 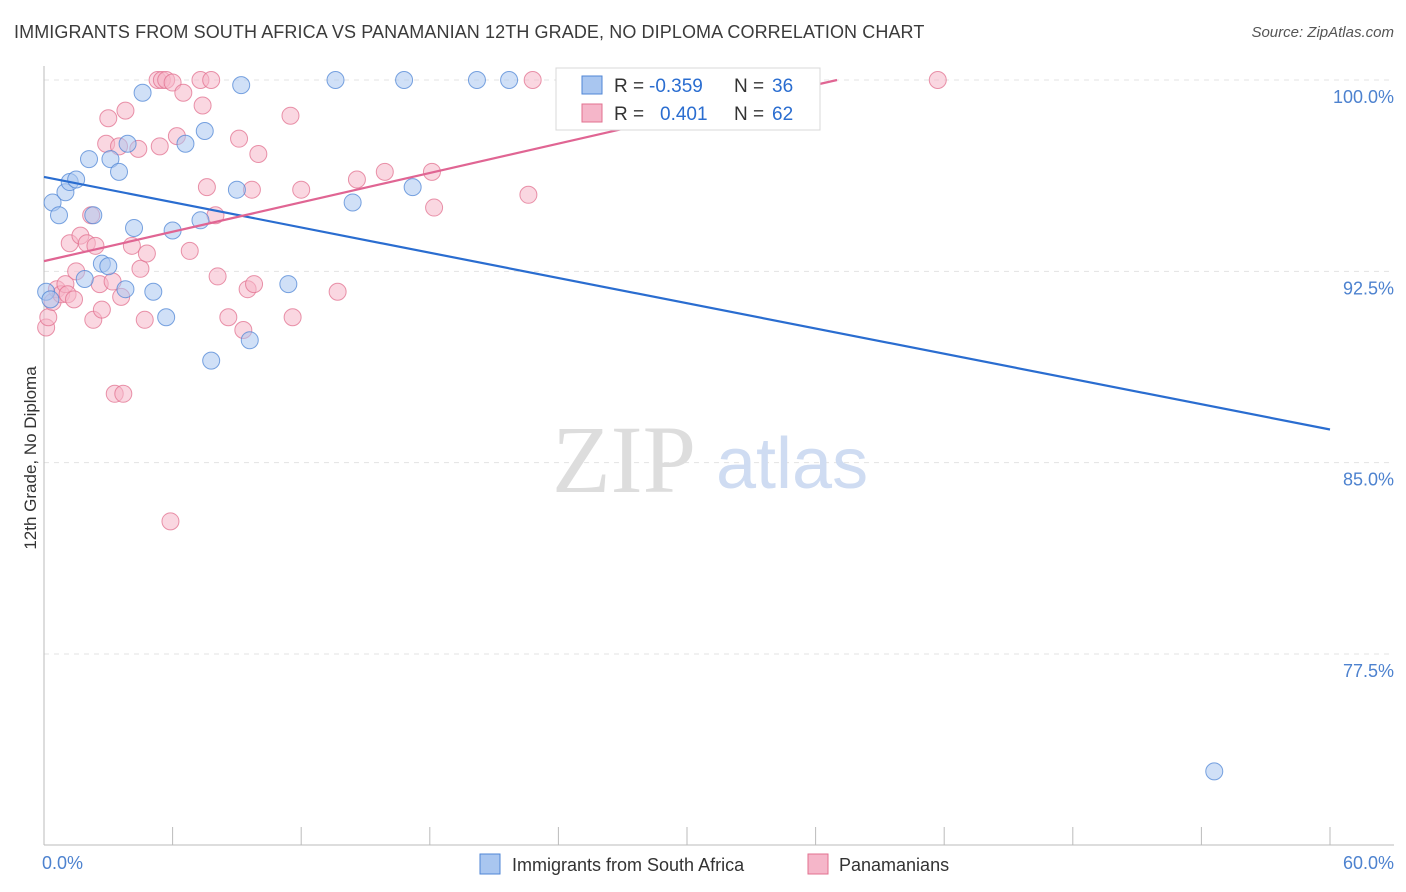 I want to click on stats-pink-r-label: R =, so click(x=629, y=114).